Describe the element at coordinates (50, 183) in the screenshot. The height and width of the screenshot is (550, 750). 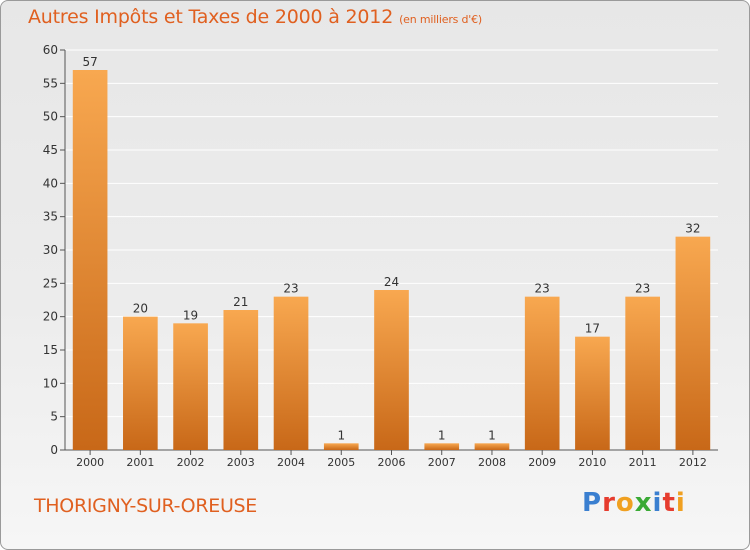
I see `y-tick-label: 40` at that location.